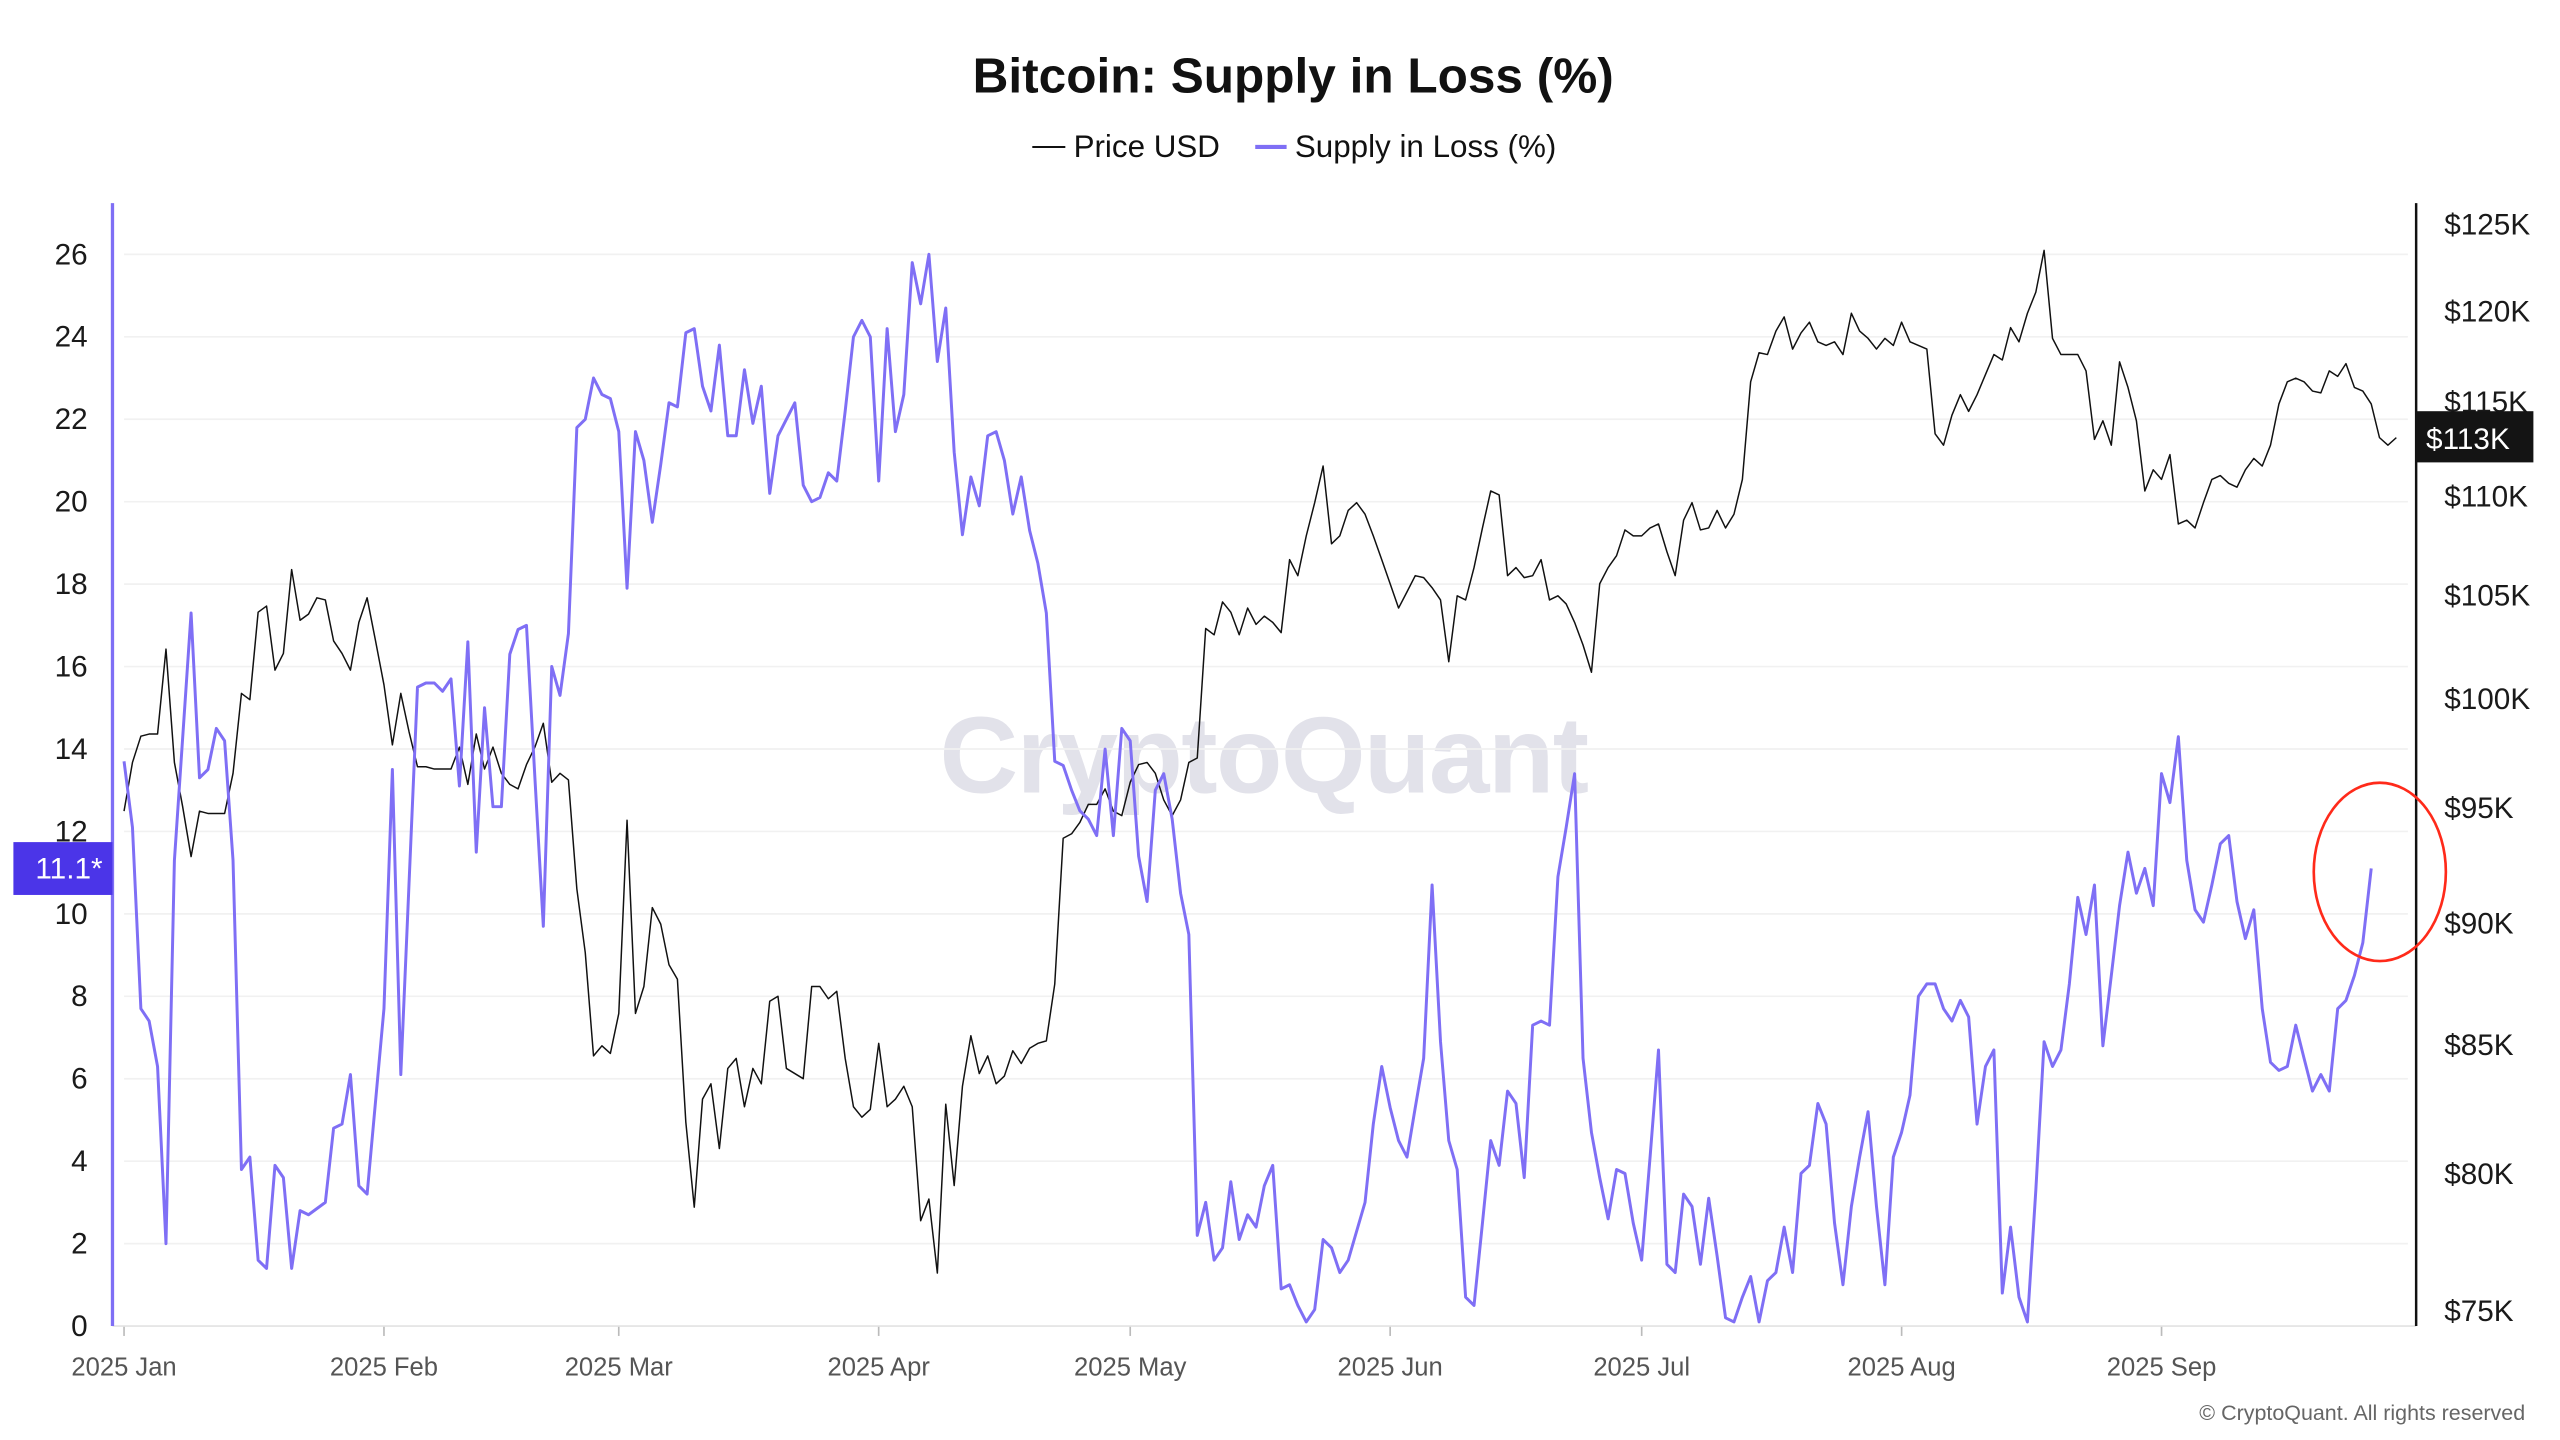 This screenshot has width=2560, height=1440. What do you see at coordinates (2487, 224) in the screenshot?
I see `right-tick-label: $125K` at bounding box center [2487, 224].